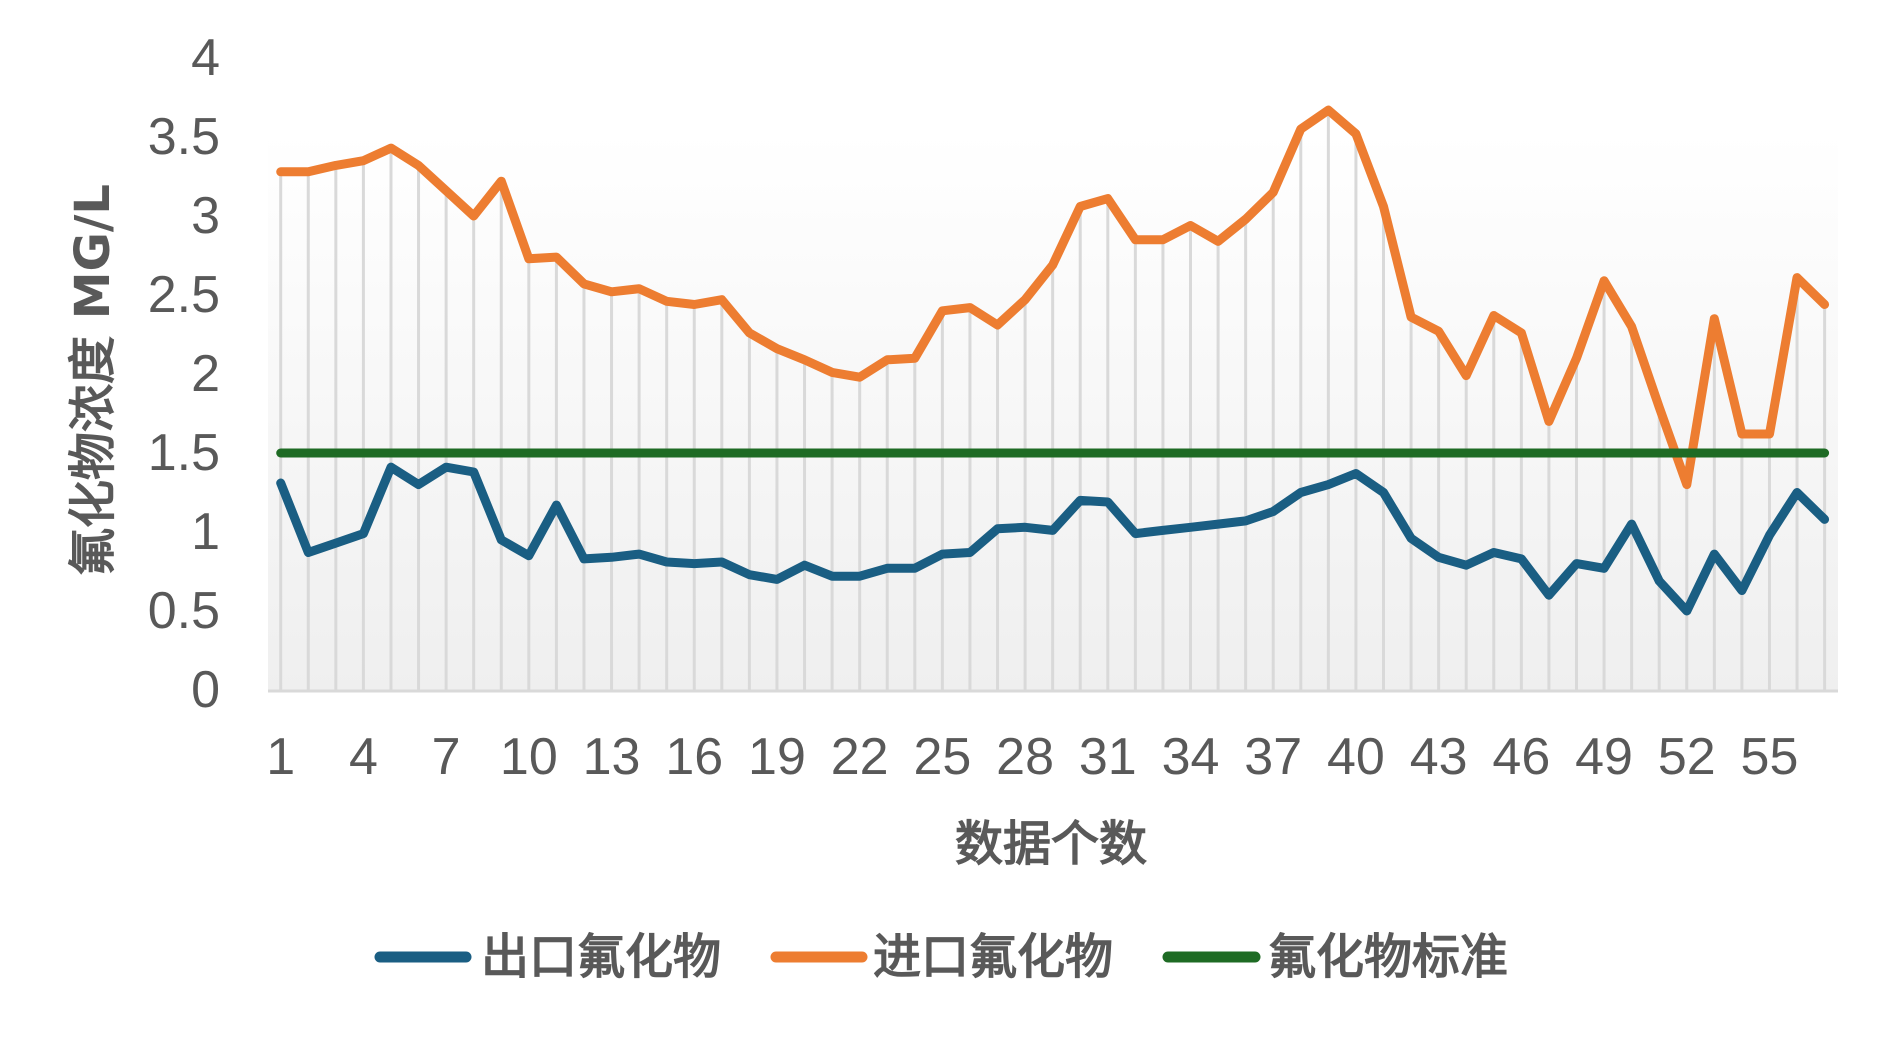  What do you see at coordinates (205, 690) in the screenshot?
I see `y-tick-label: 0` at bounding box center [205, 690].